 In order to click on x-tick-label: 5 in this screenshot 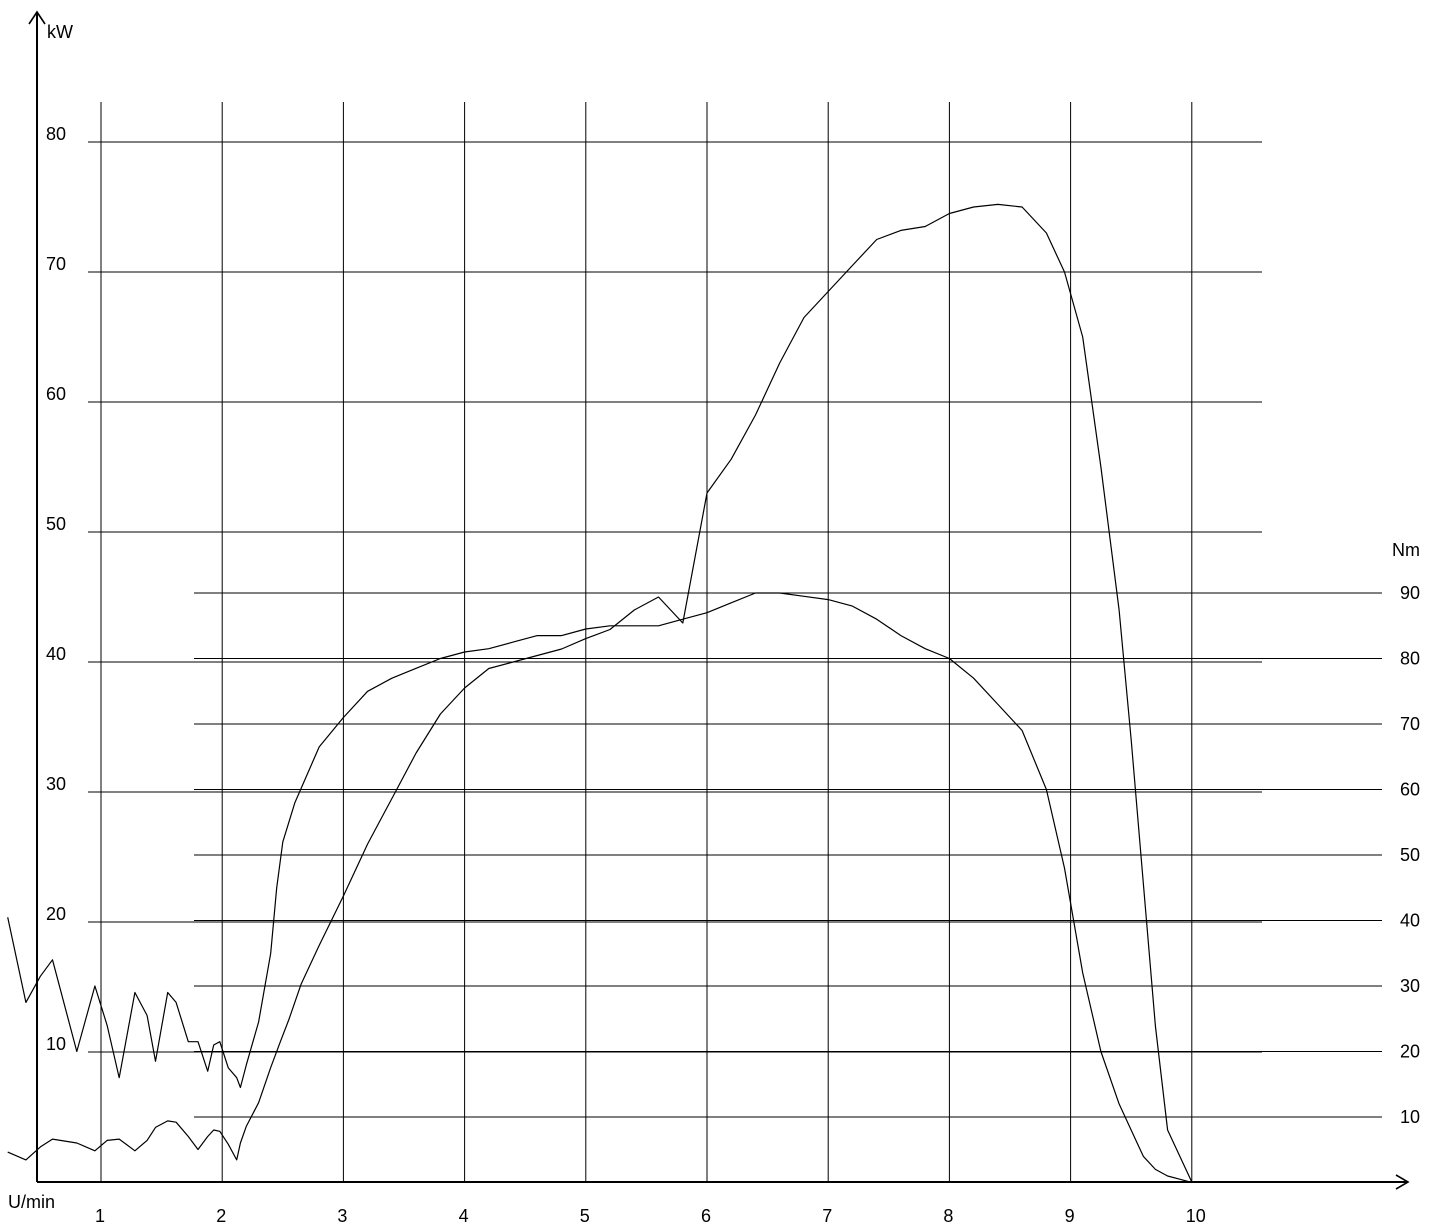, I will do `click(585, 1216)`.